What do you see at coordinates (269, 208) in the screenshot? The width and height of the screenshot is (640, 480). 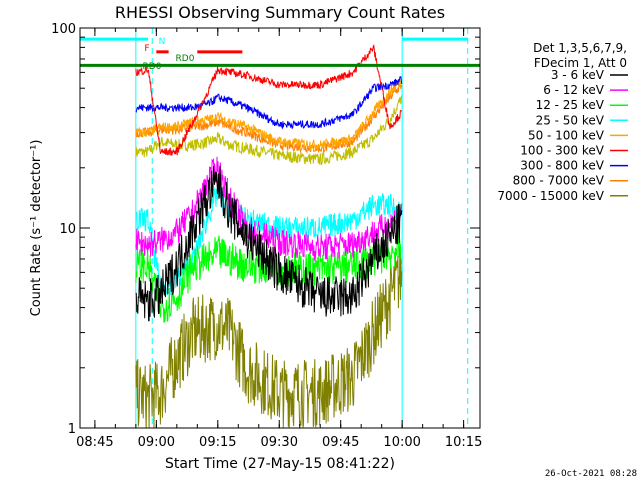 I see `series-line-6-12-kev` at bounding box center [269, 208].